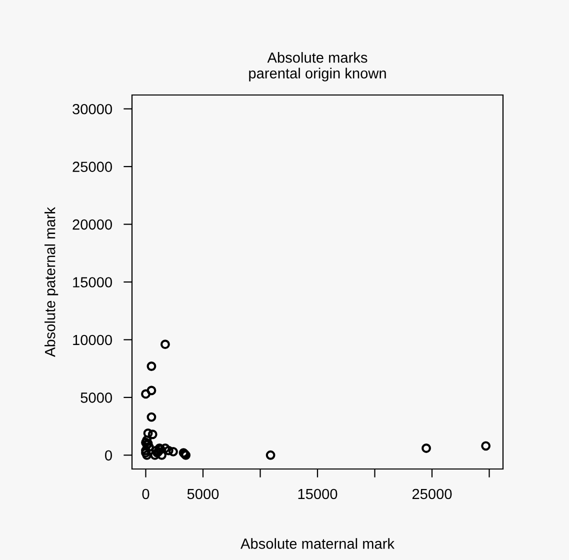 Image resolution: width=569 pixels, height=560 pixels. Describe the element at coordinates (203, 494) in the screenshot. I see `x-tick-label: 5000` at that location.